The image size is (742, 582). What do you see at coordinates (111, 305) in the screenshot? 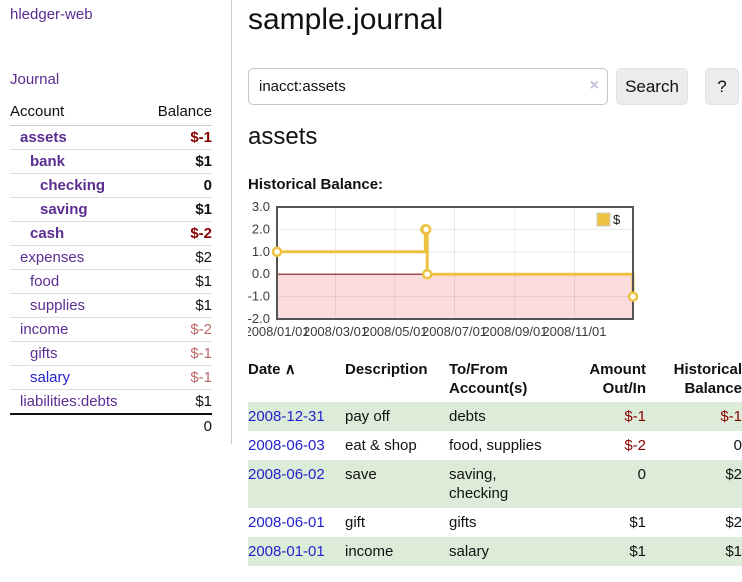
I see `account-row: supplies $1` at bounding box center [111, 305].